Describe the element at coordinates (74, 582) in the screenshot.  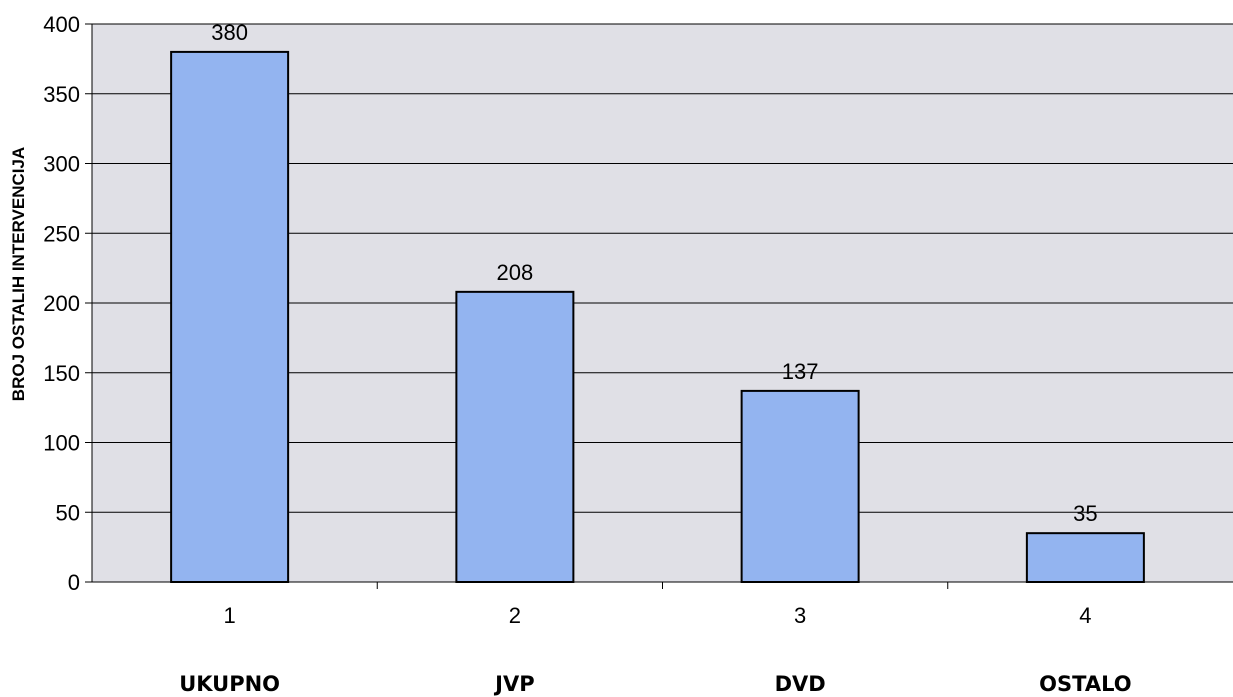
I see `y-tick-label: 0` at that location.